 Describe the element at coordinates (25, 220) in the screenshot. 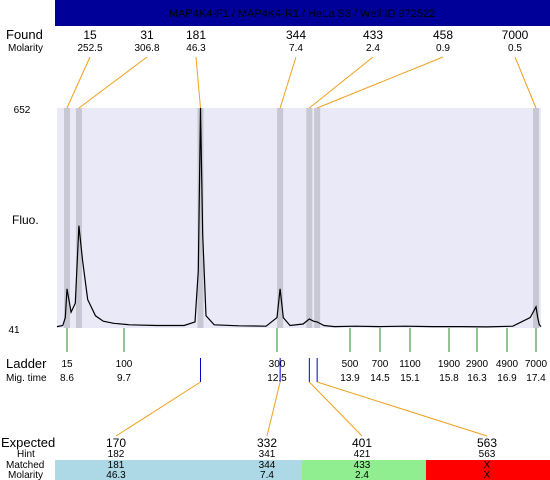

I see `y-axis-label: Fluo.` at that location.